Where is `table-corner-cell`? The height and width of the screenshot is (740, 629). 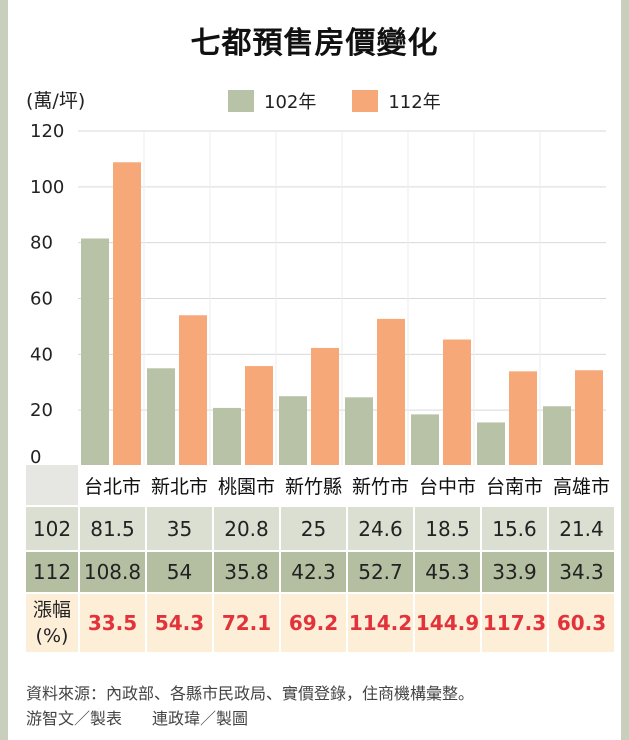 table-corner-cell is located at coordinates (53, 485).